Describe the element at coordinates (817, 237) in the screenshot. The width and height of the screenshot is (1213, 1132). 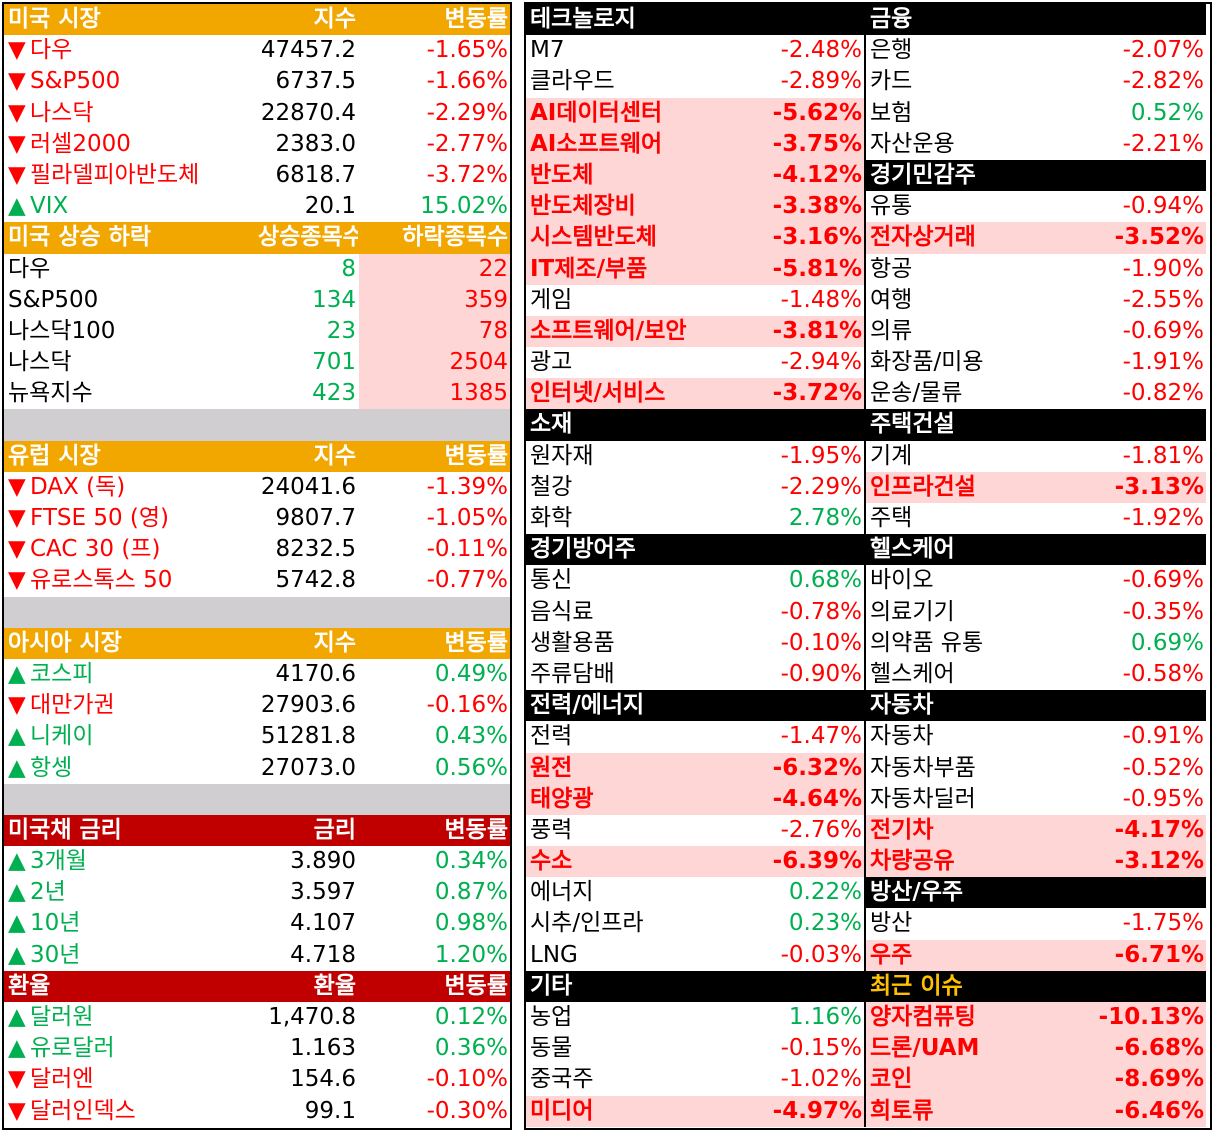
I see `sector-change: -3.16%` at that location.